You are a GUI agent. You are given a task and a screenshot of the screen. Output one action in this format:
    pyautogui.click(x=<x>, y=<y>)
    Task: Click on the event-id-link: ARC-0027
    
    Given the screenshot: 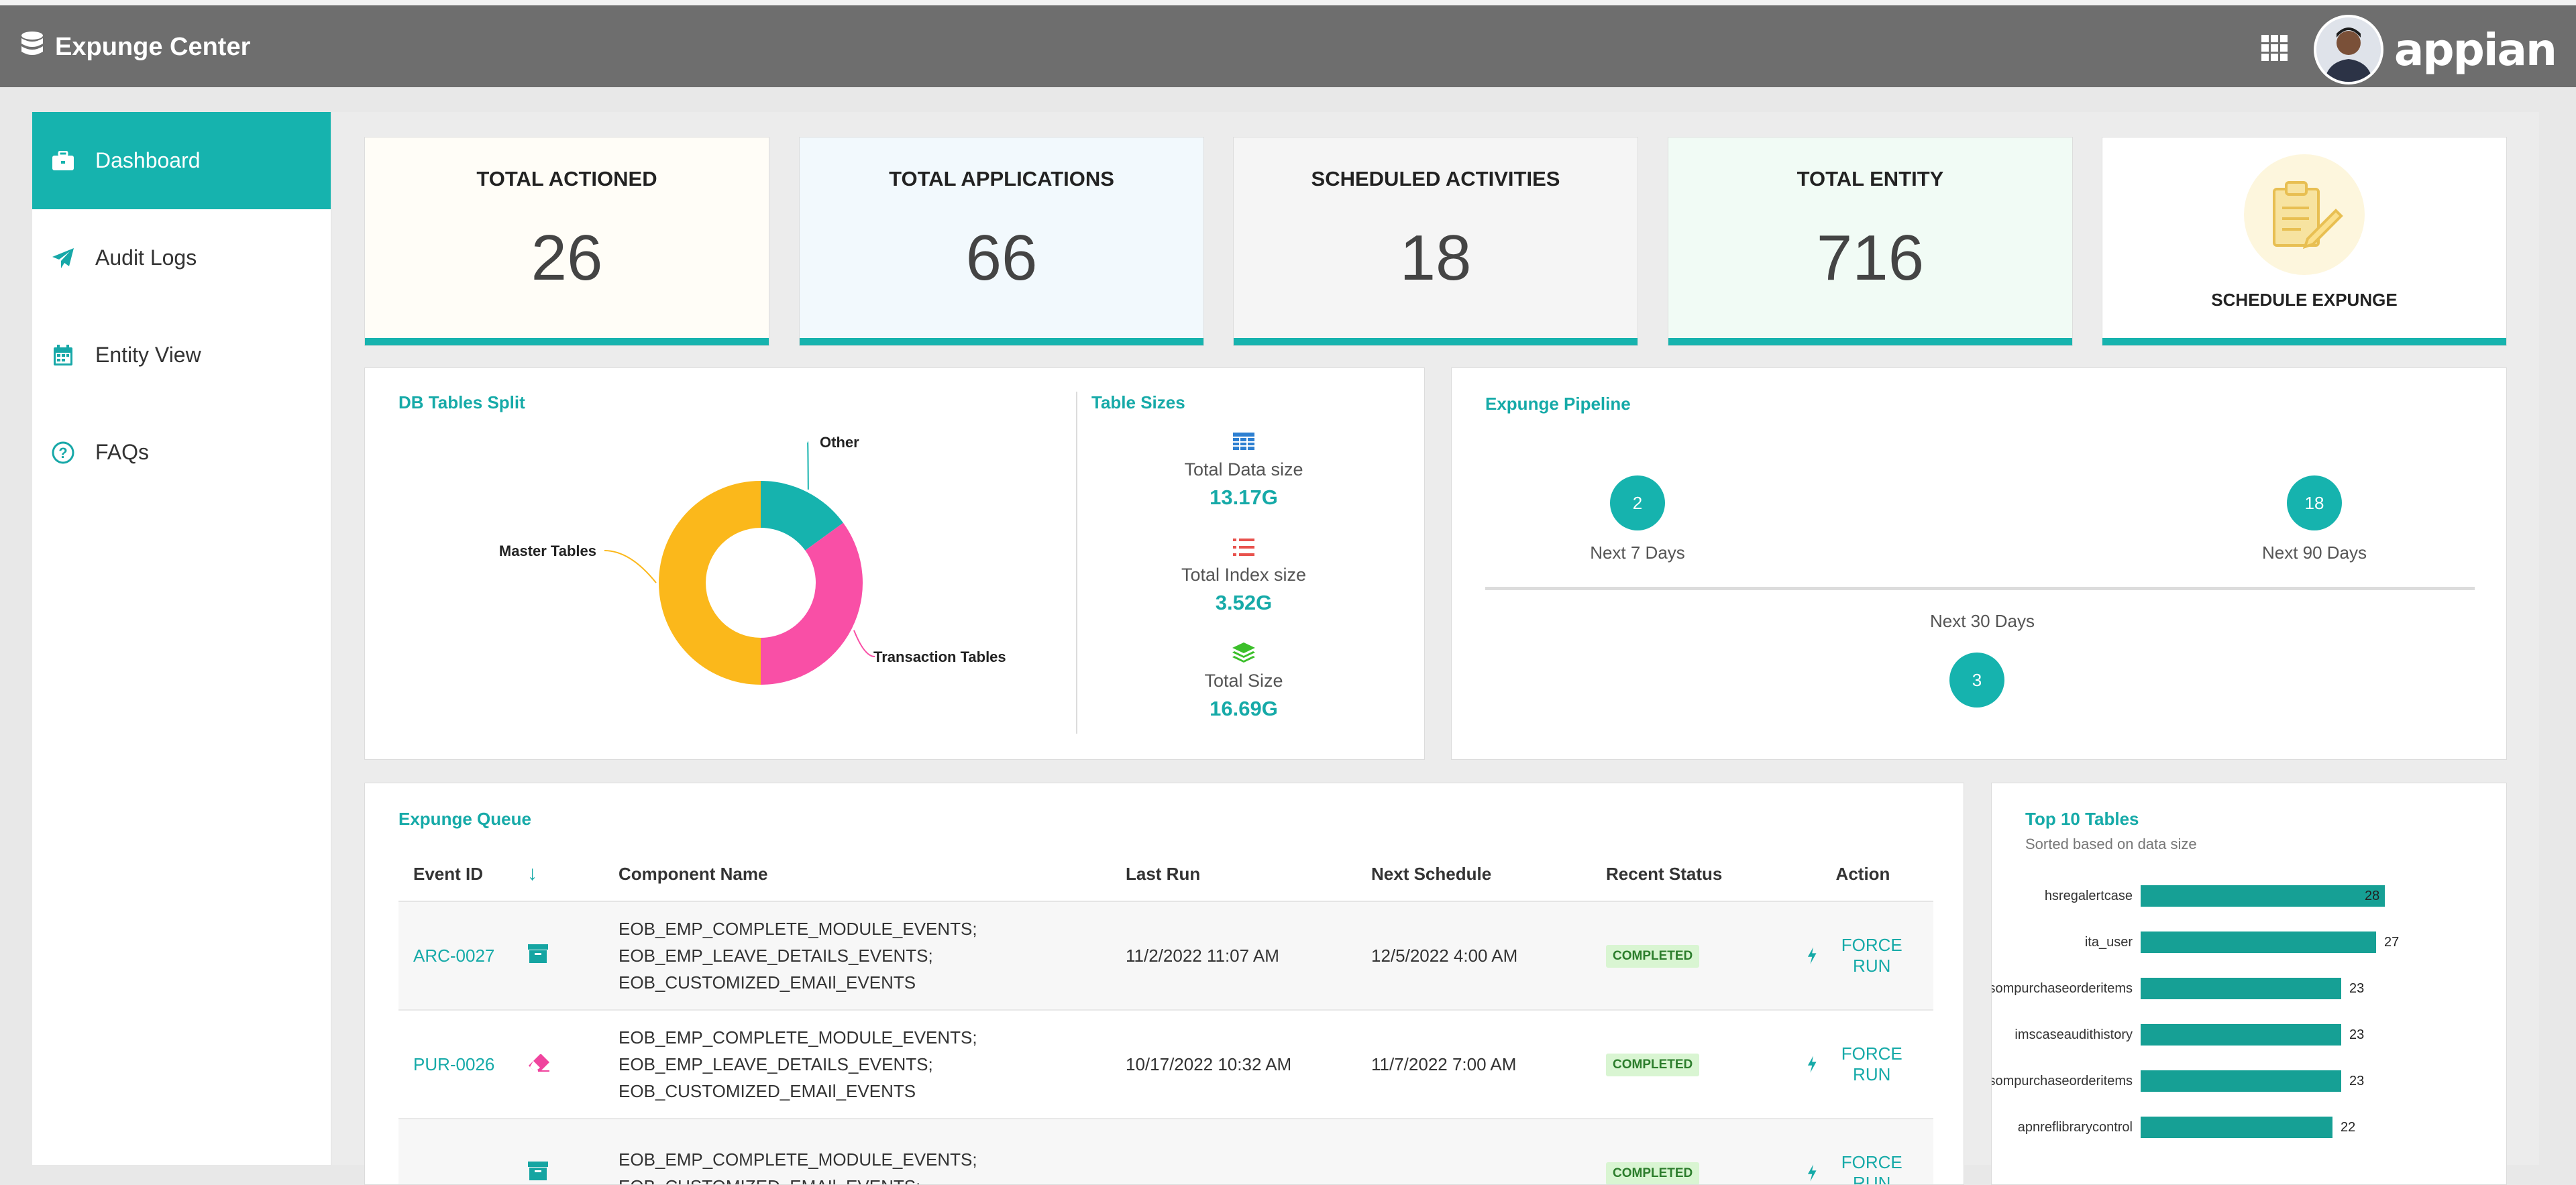 What is the action you would take?
    pyautogui.click(x=454, y=955)
    